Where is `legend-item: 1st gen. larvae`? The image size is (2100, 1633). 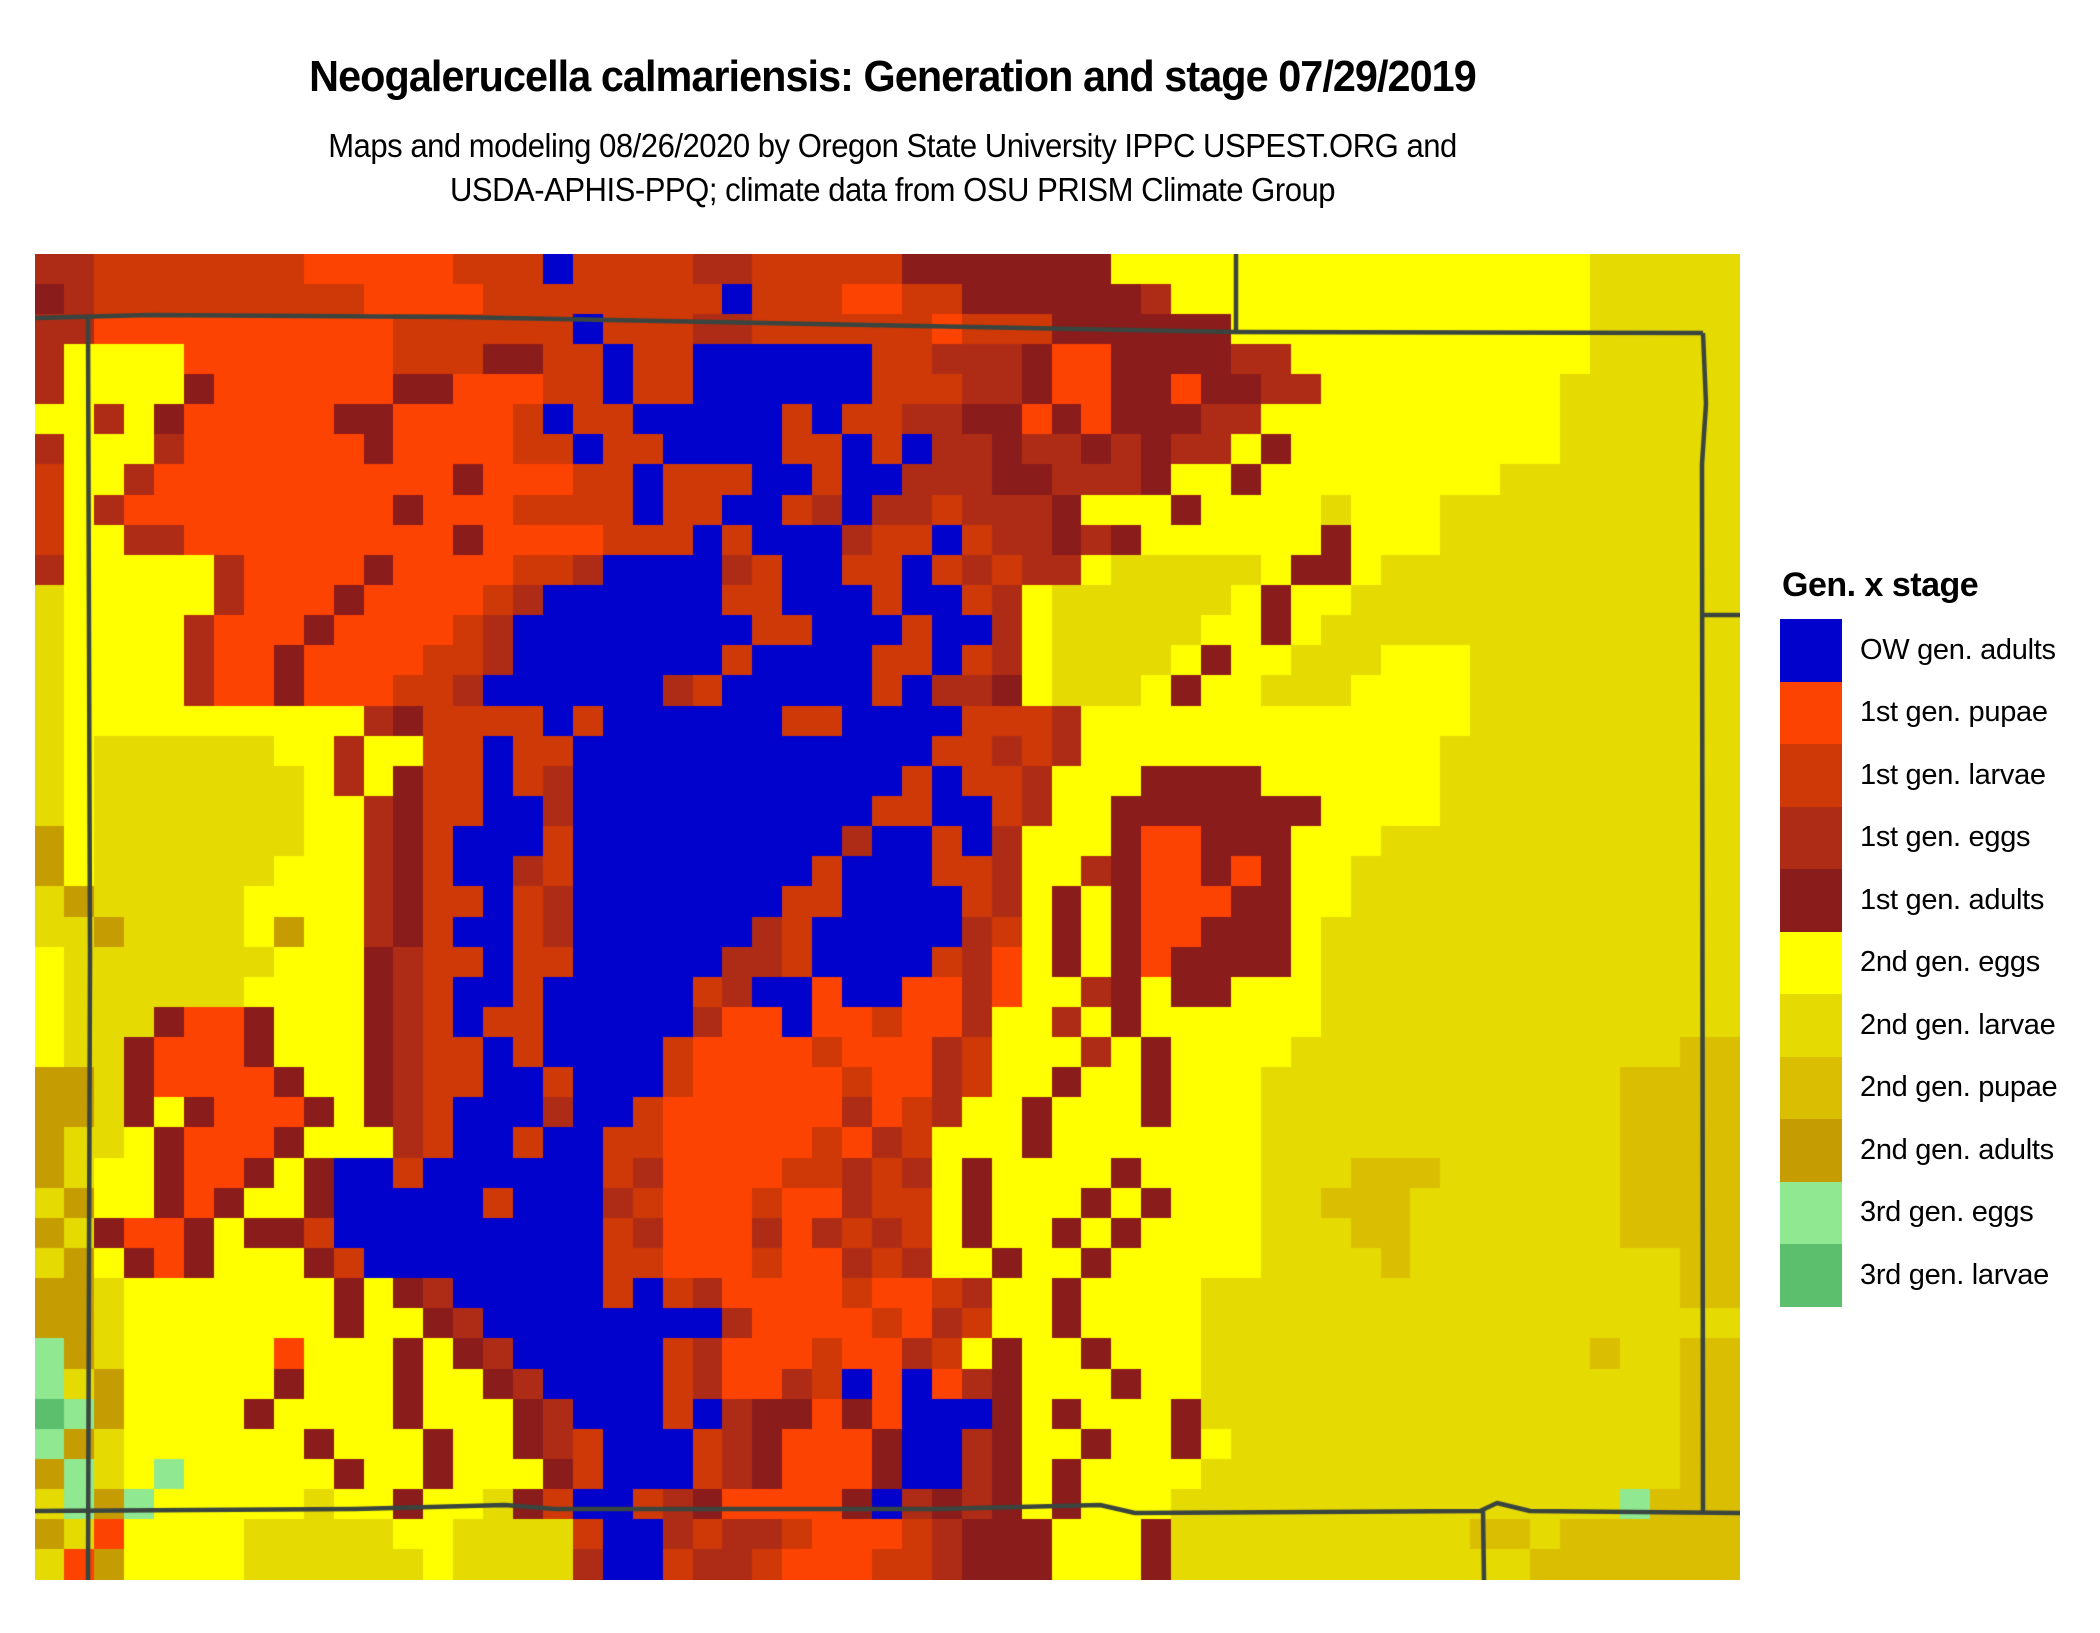
legend-item: 1st gen. larvae is located at coordinates (1940, 775).